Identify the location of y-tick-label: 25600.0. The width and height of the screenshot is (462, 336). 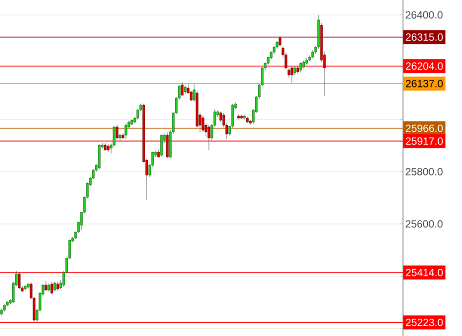
(424, 224).